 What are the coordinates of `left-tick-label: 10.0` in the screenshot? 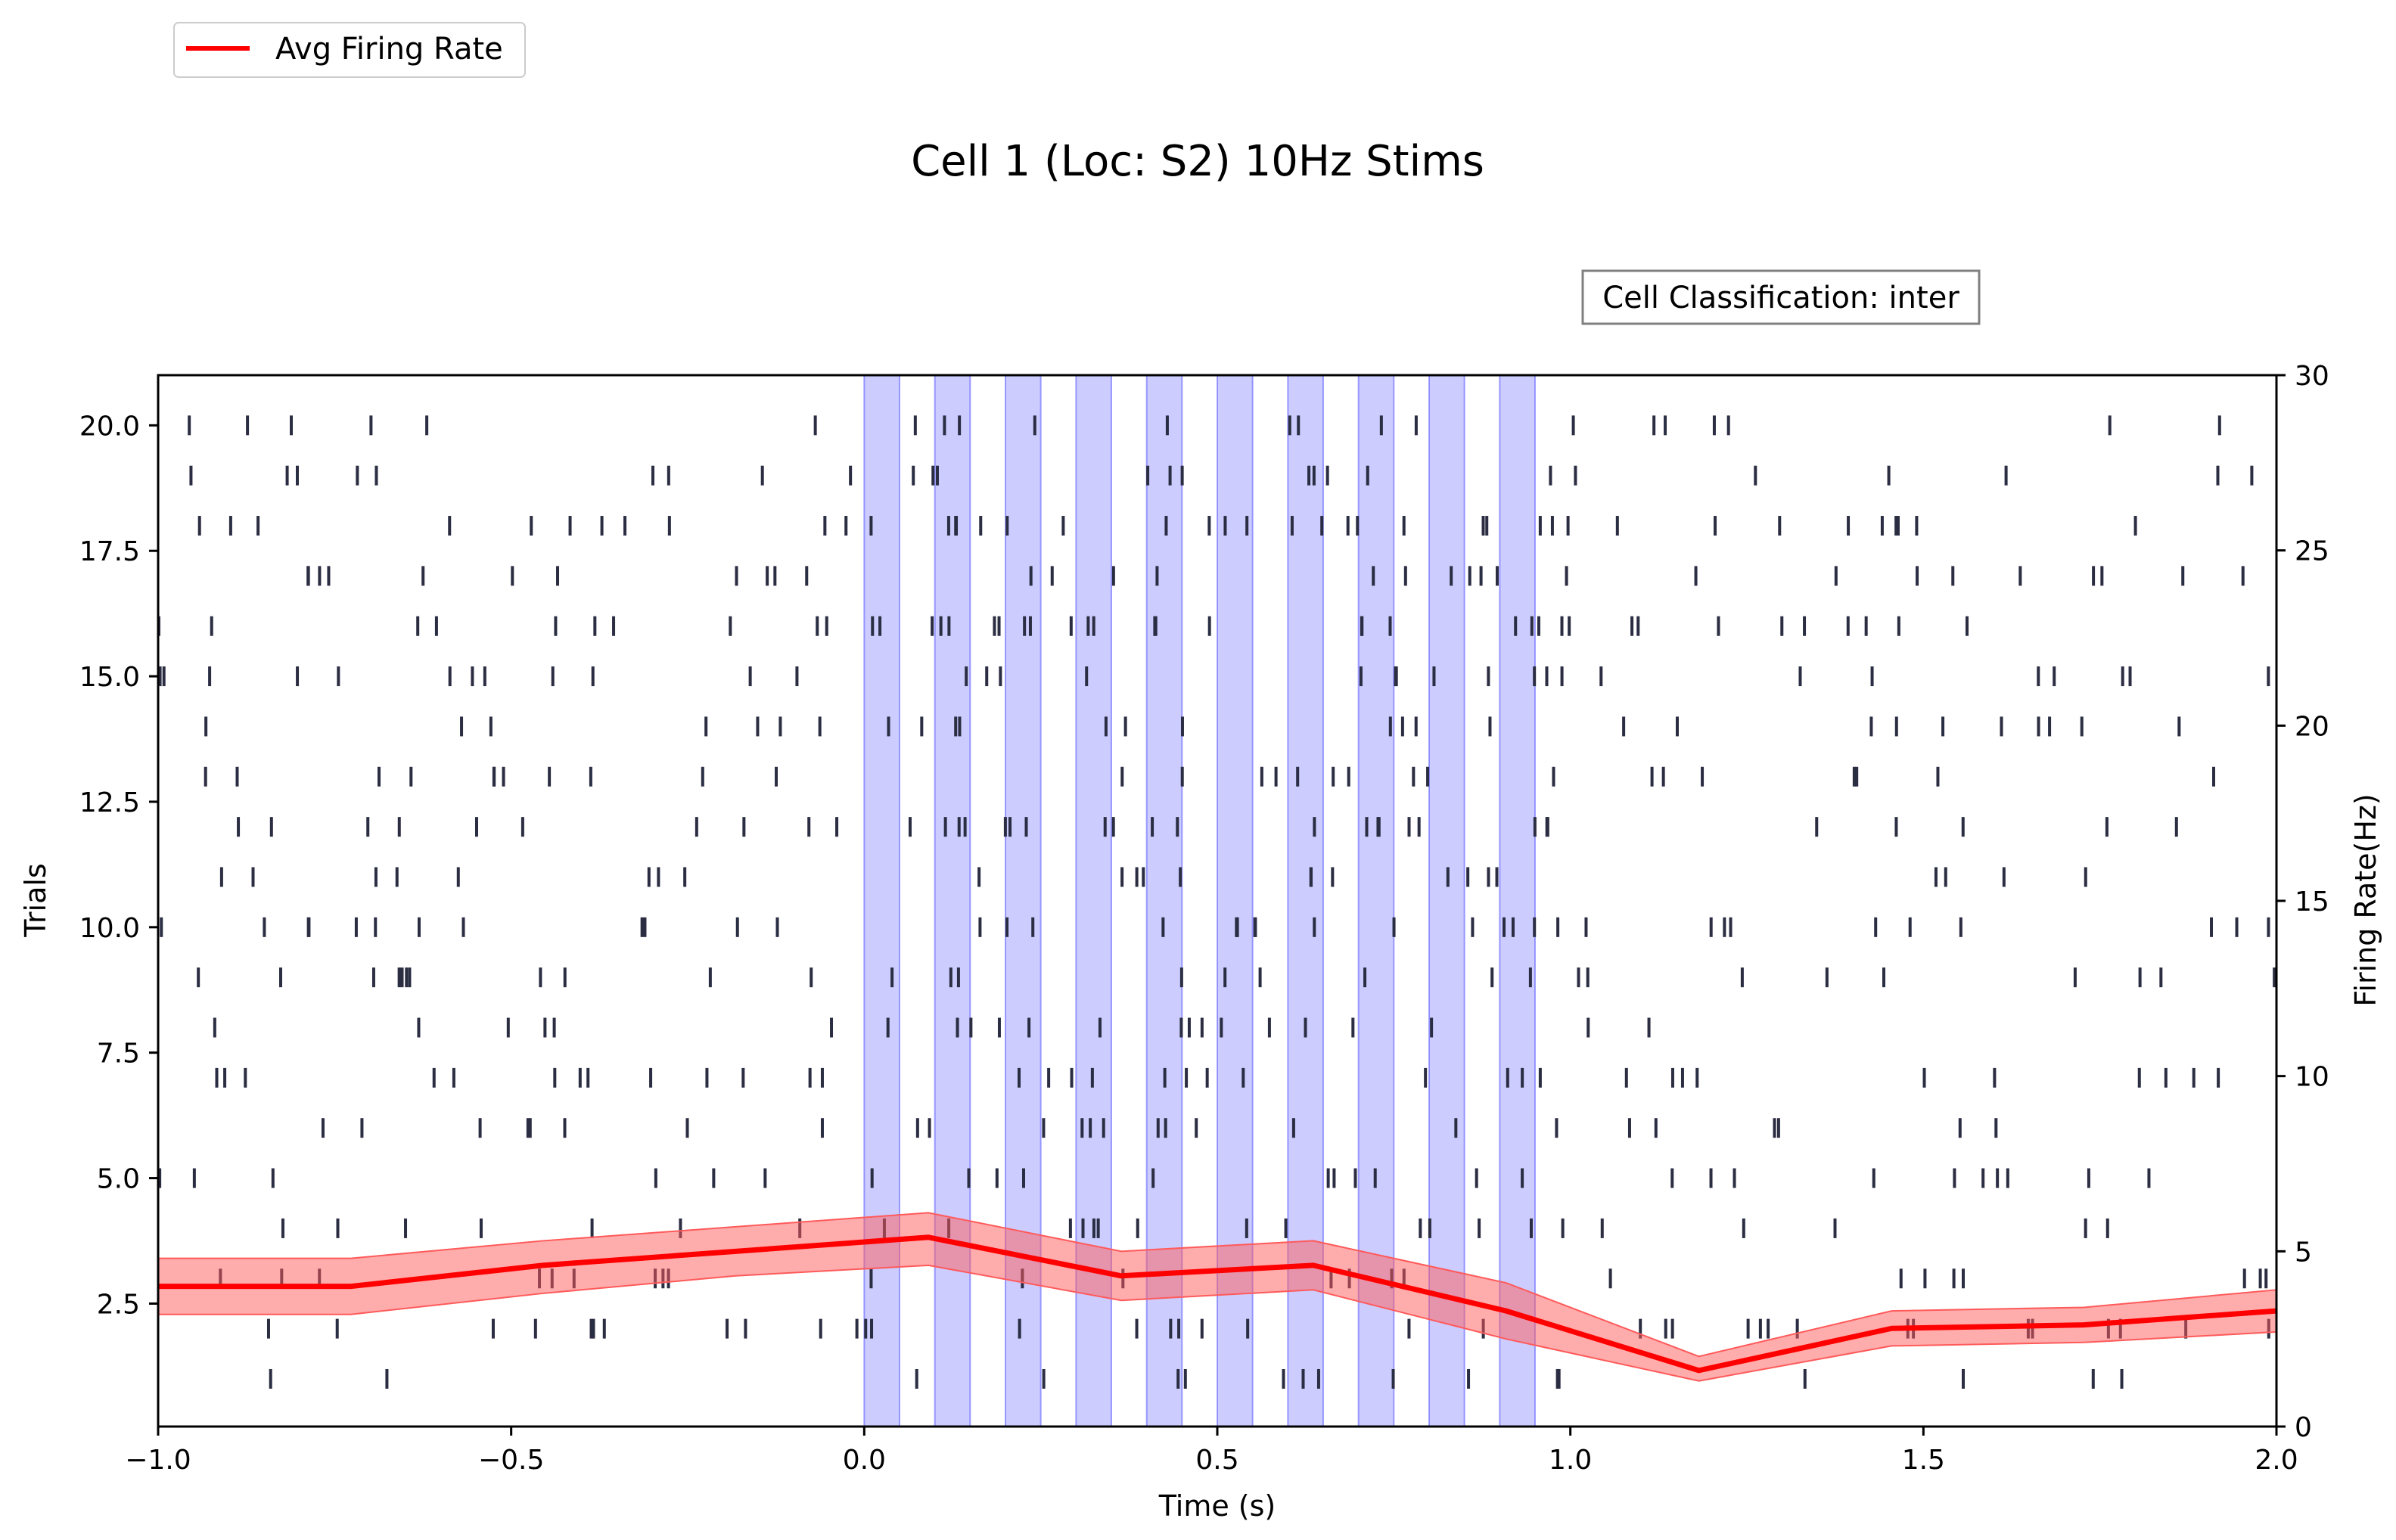 It's located at (109, 929).